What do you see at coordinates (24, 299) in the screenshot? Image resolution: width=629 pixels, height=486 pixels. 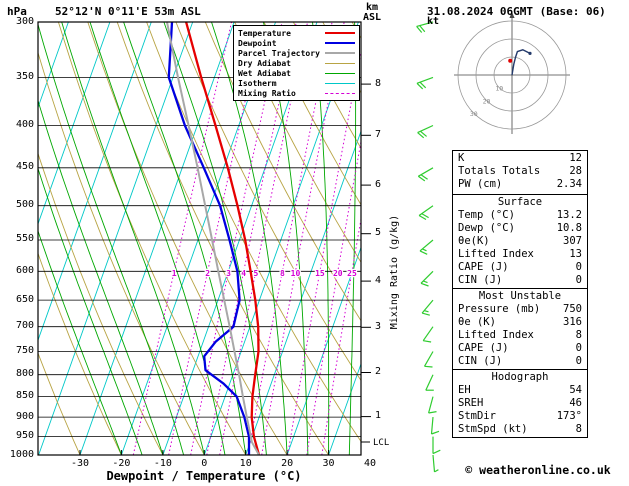 I see `pressure-tick-label: 650` at bounding box center [24, 299].